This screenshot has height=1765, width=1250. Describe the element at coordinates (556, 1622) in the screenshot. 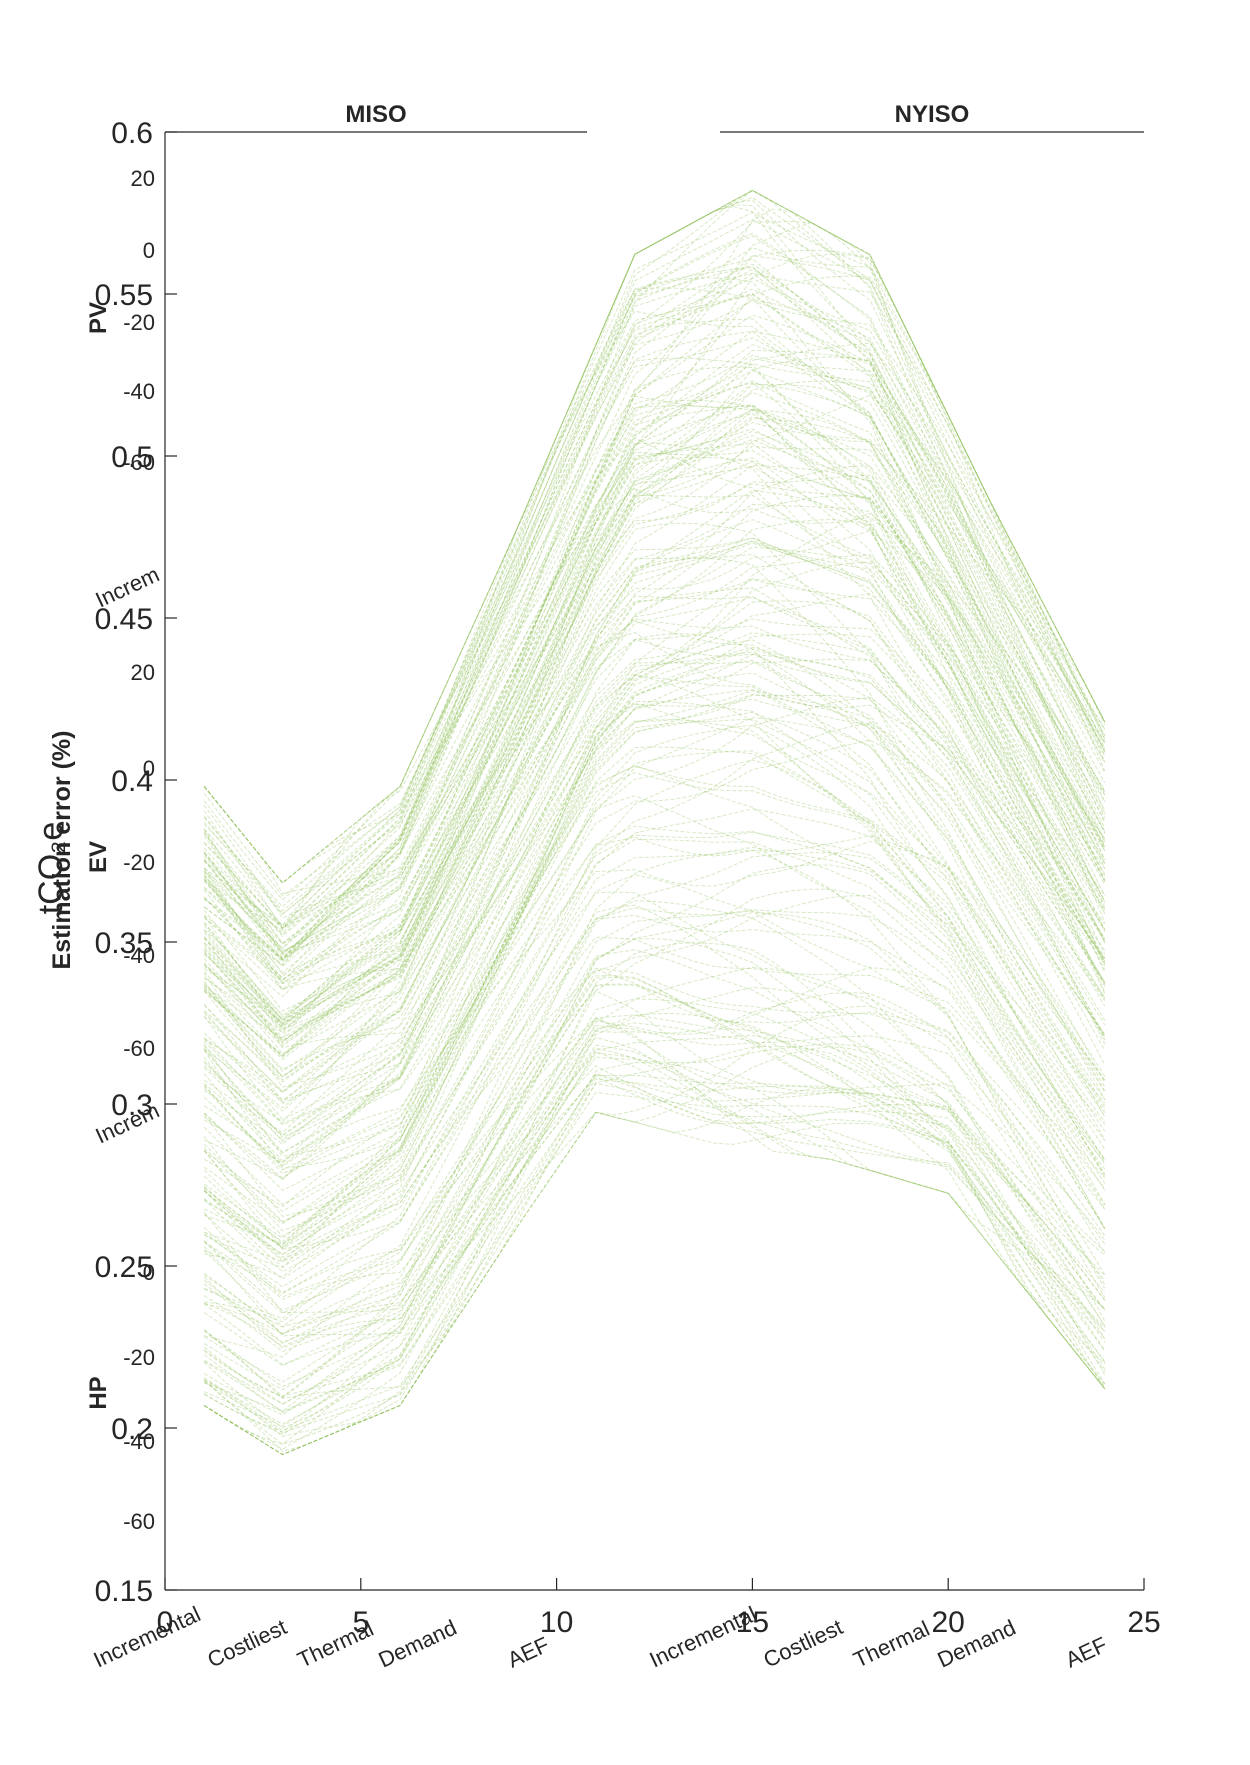

I see `x-tick-label: 10` at that location.